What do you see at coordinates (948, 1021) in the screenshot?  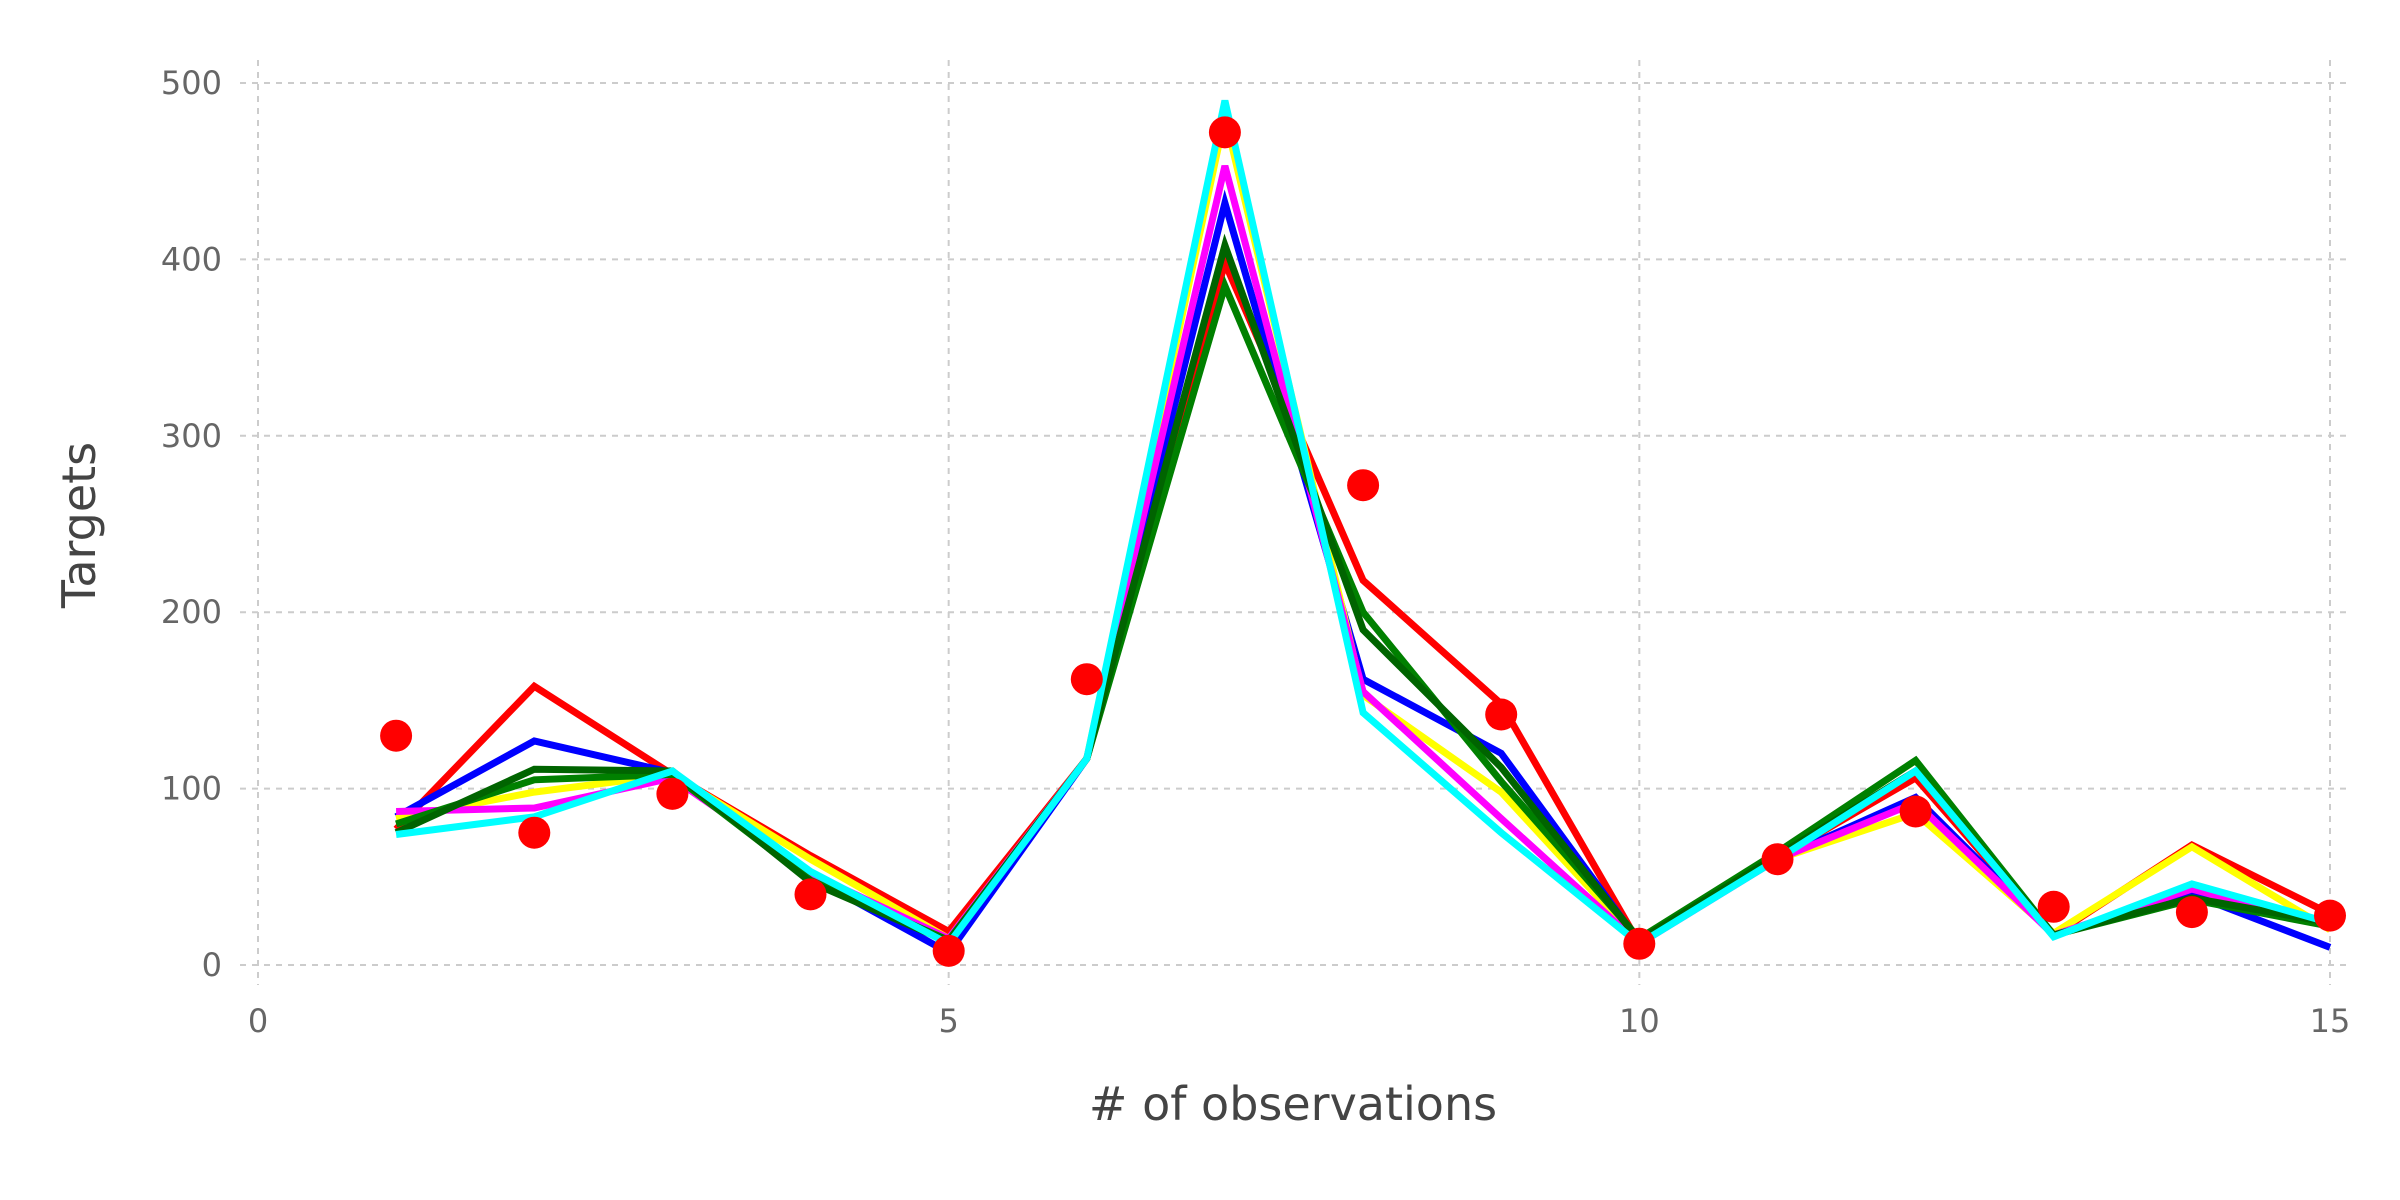 I see `x-tick-label: 5` at bounding box center [948, 1021].